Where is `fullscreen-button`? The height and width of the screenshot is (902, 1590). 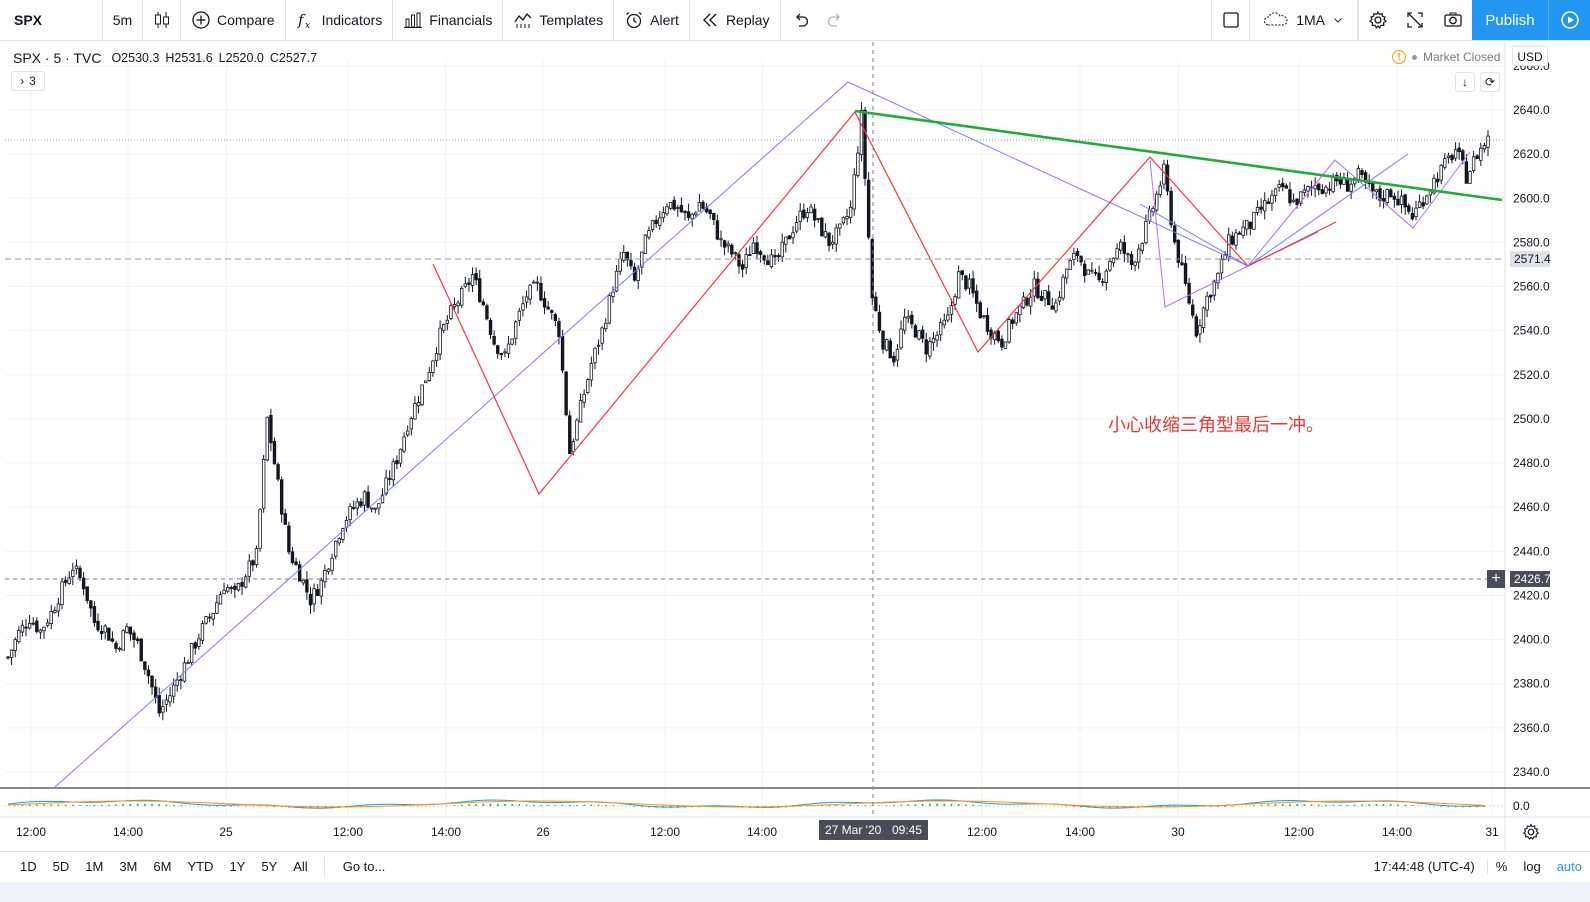
fullscreen-button is located at coordinates (1415, 20).